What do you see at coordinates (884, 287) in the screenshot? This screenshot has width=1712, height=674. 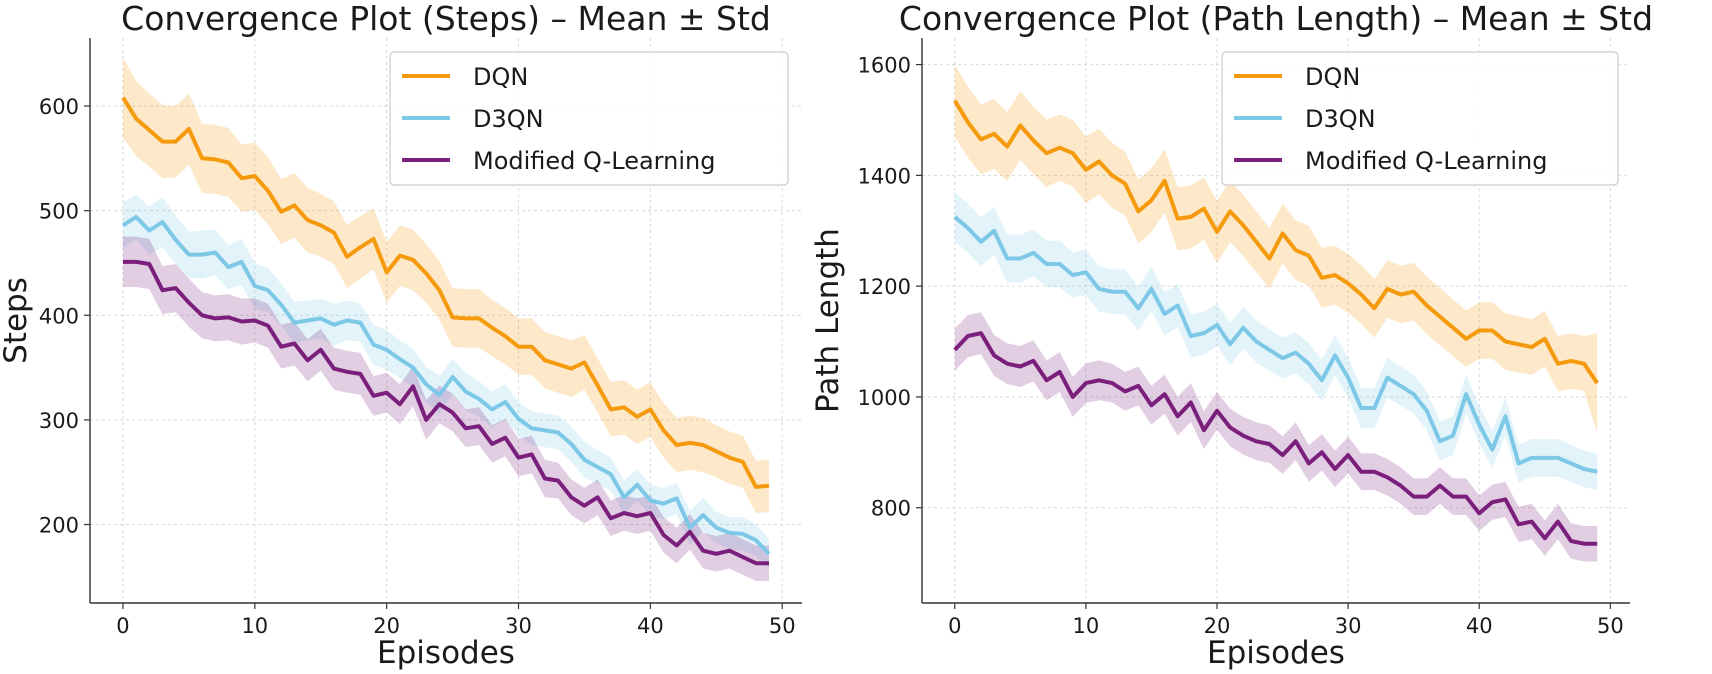 I see `y-tick-label: 1200` at bounding box center [884, 287].